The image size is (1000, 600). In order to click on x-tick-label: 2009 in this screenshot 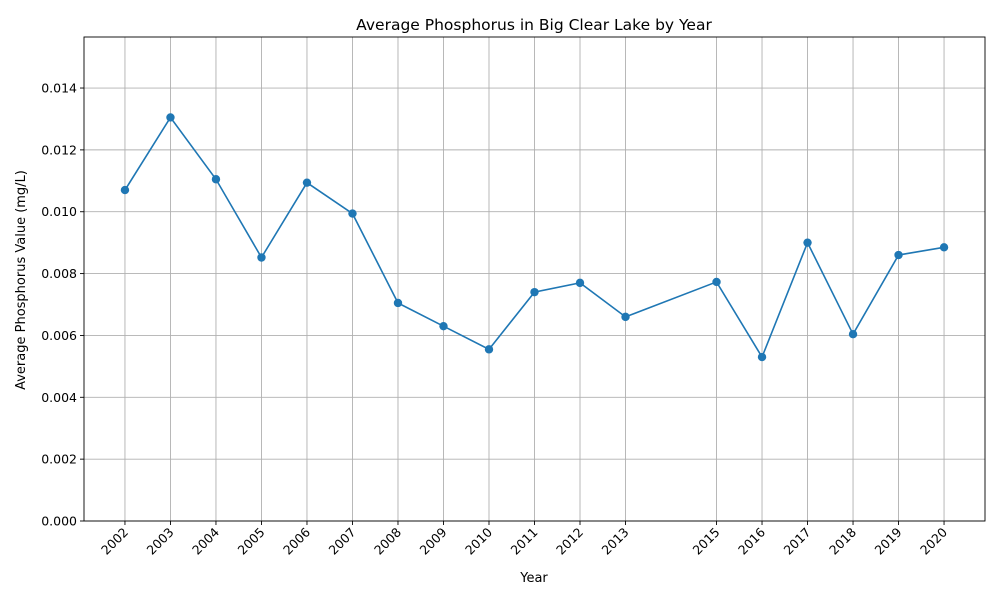, I will do `click(433, 540)`.